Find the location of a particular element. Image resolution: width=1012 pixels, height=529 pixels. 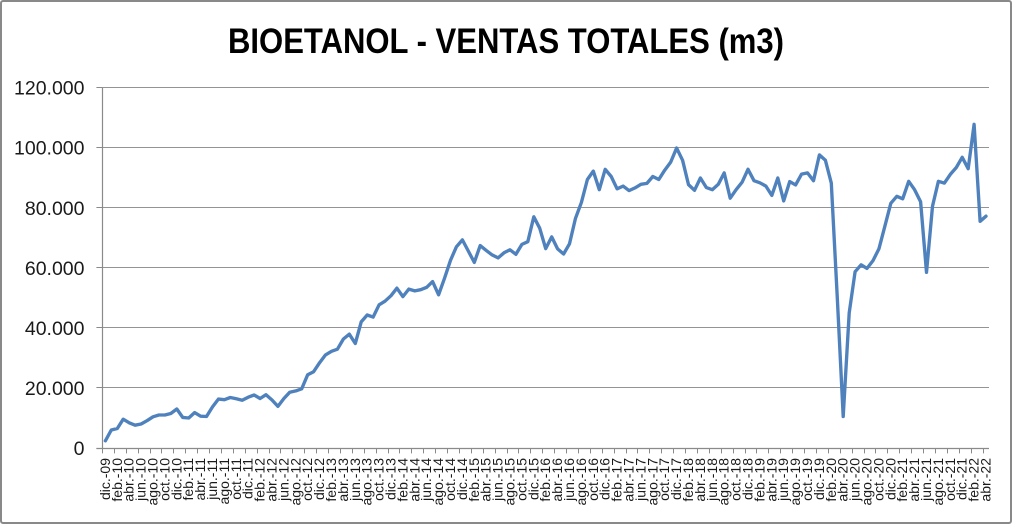

svg-text: oct.-12 is located at coordinates (307, 479).